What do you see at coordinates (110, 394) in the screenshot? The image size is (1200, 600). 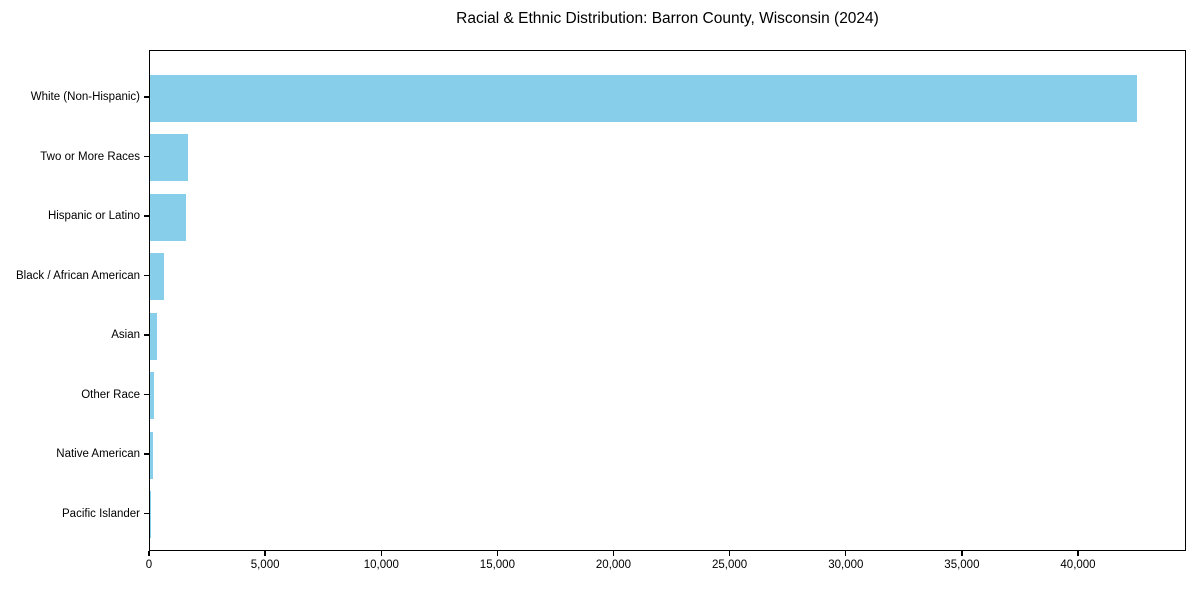 I see `y-tick-label: Other Race` at bounding box center [110, 394].